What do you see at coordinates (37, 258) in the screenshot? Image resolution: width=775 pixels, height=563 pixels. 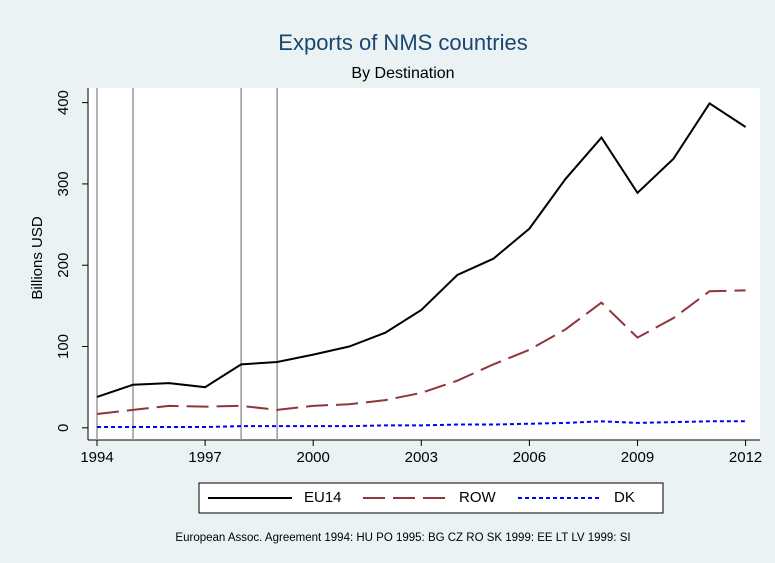 I see `y-axis-label: Billions USD` at bounding box center [37, 258].